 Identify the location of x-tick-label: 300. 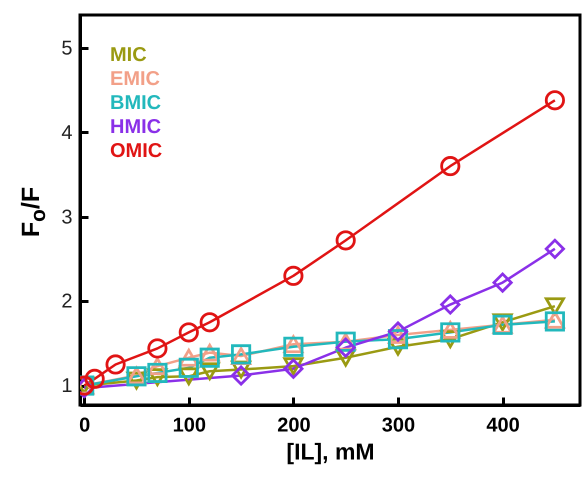
(399, 425).